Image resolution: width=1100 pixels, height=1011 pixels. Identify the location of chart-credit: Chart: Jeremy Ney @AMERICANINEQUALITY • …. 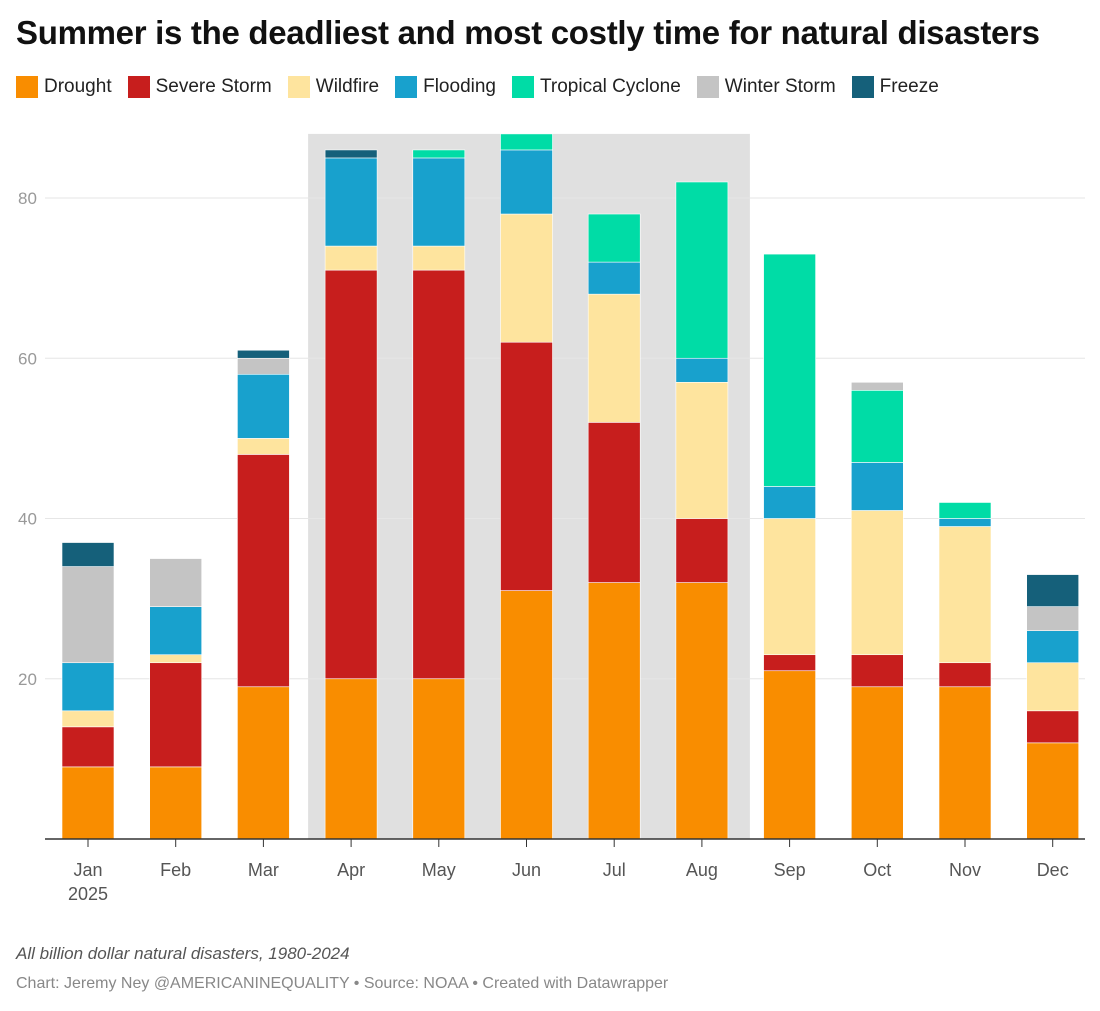
(342, 983).